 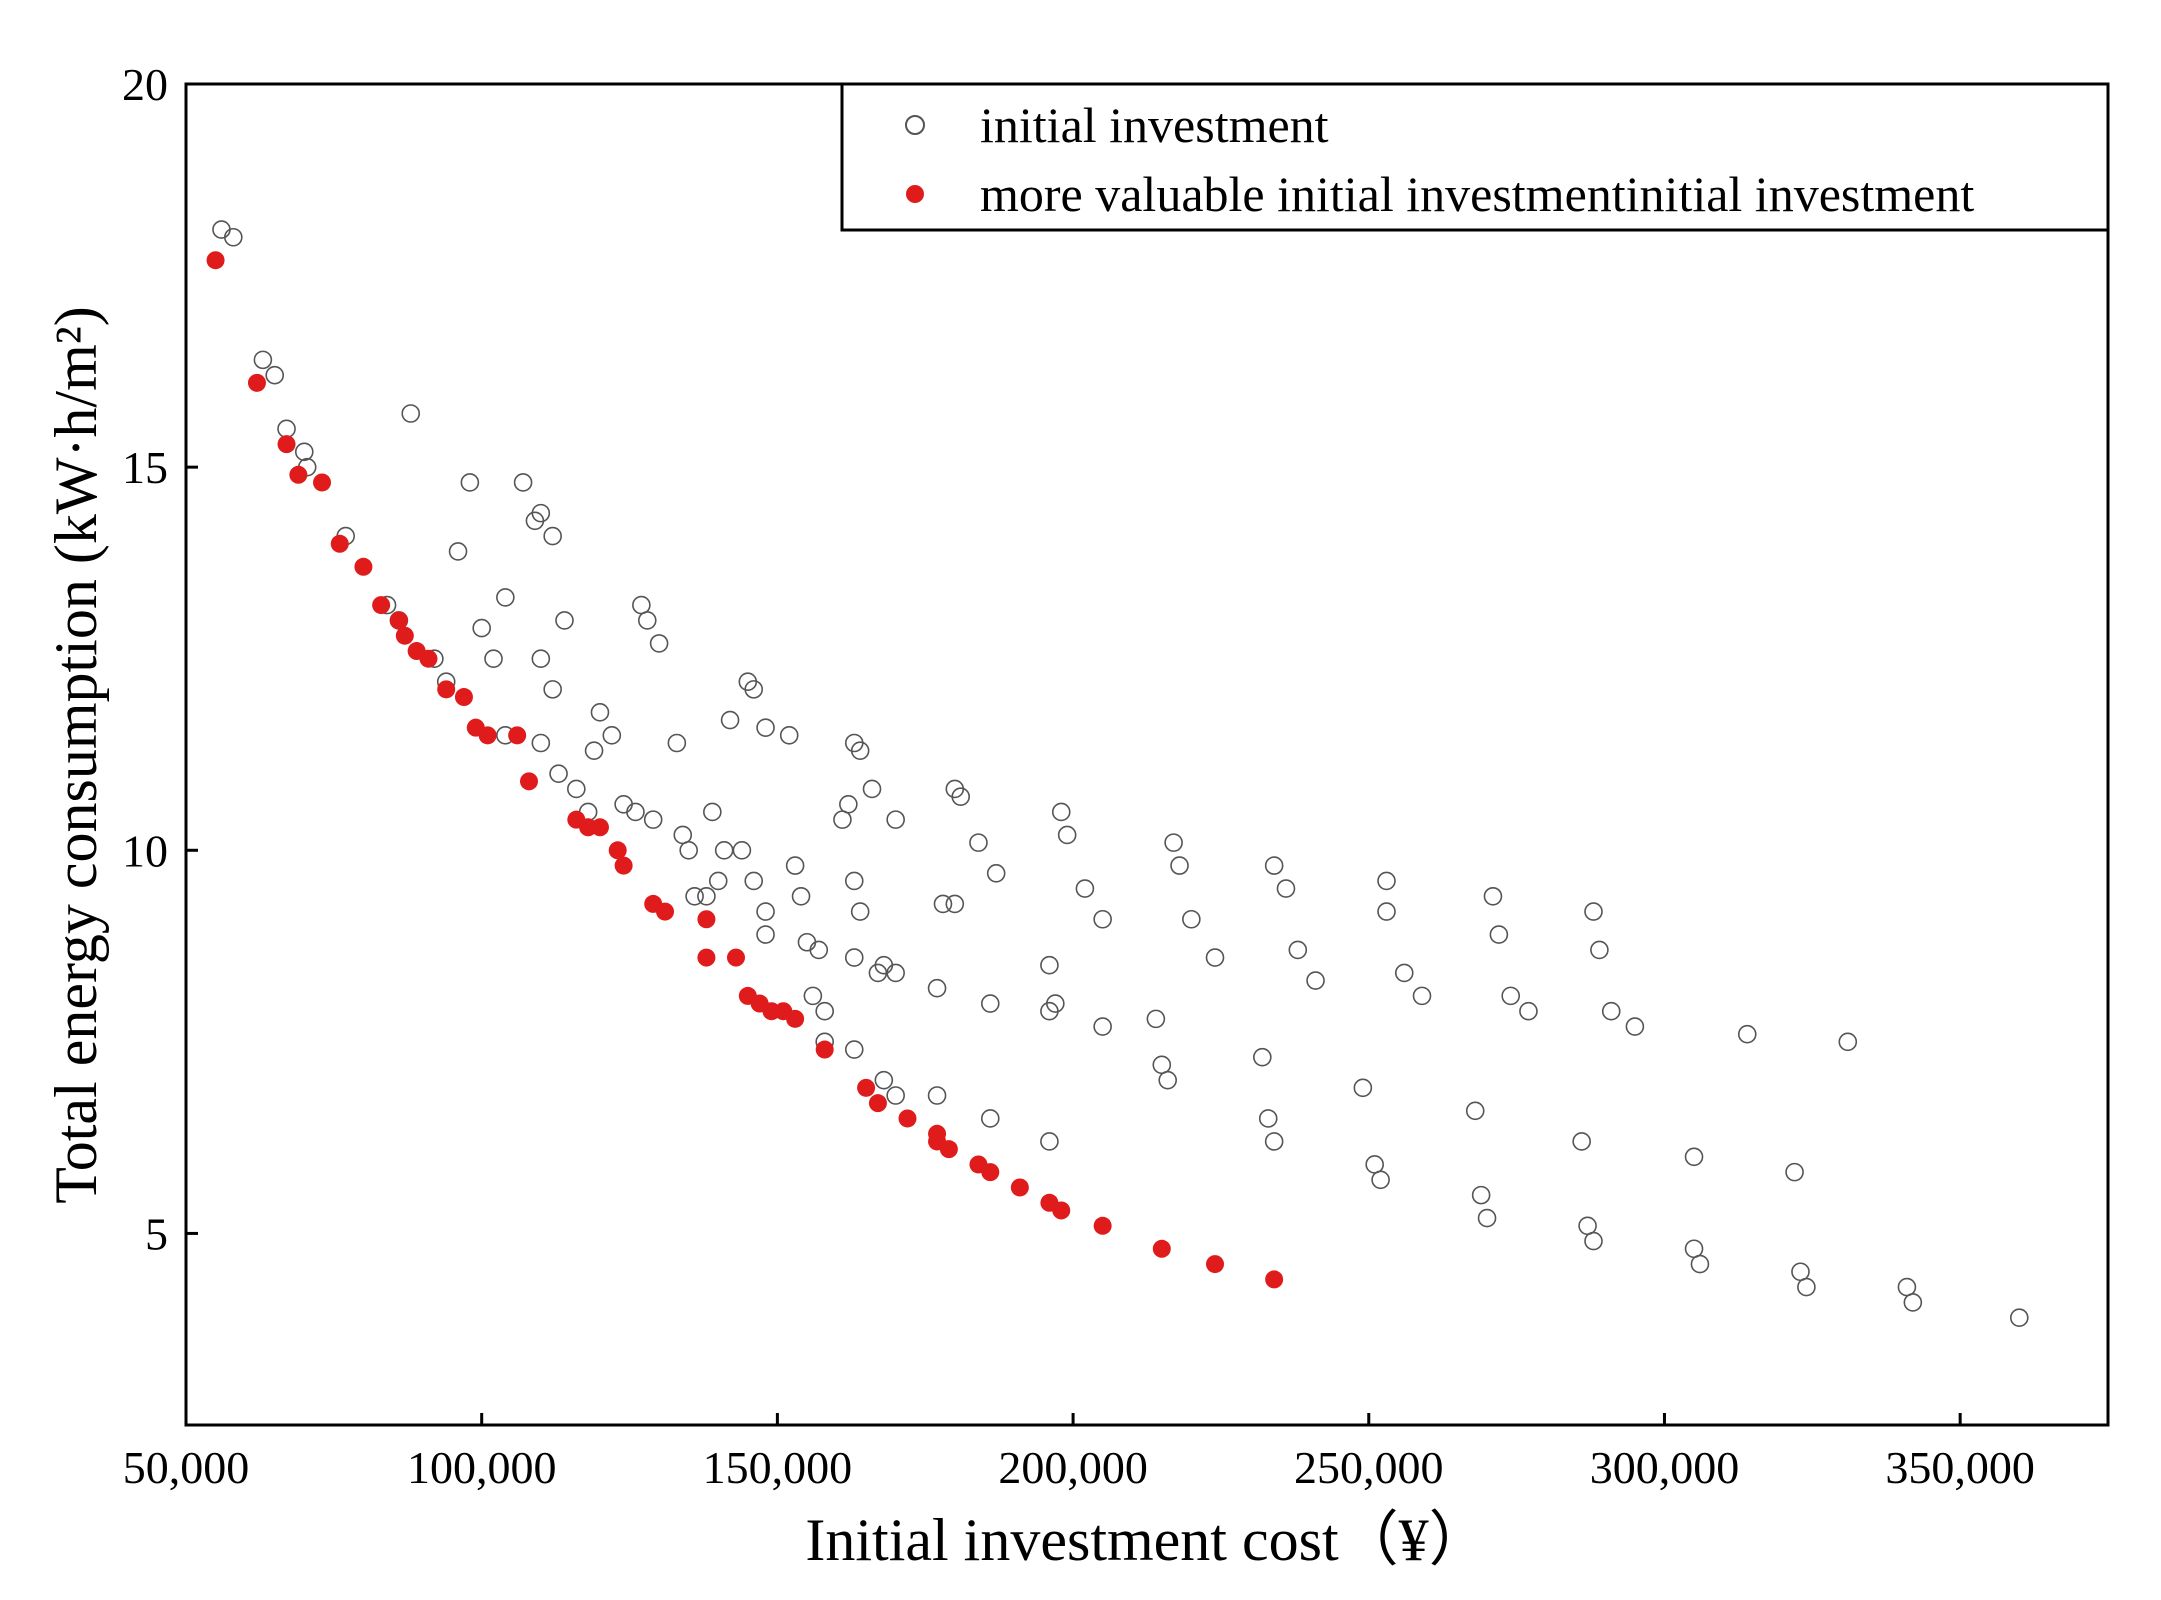 I want to click on y-axis-ticks: 5 10 15 20, so click(x=160, y=659).